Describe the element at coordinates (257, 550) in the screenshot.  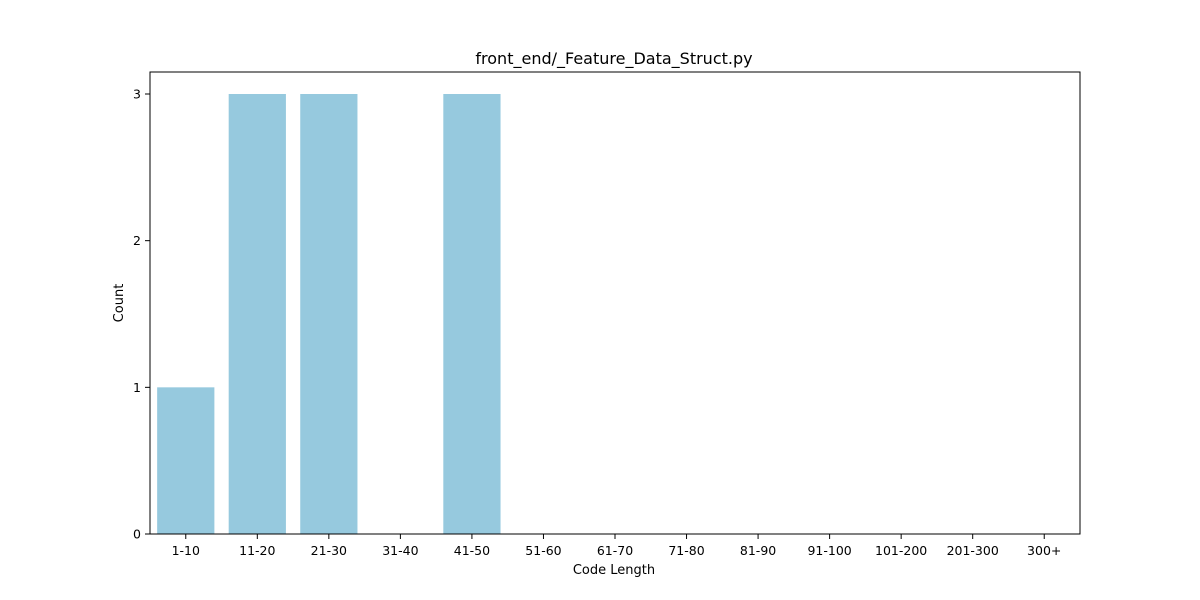
I see `x-tick-label: 11-20` at that location.